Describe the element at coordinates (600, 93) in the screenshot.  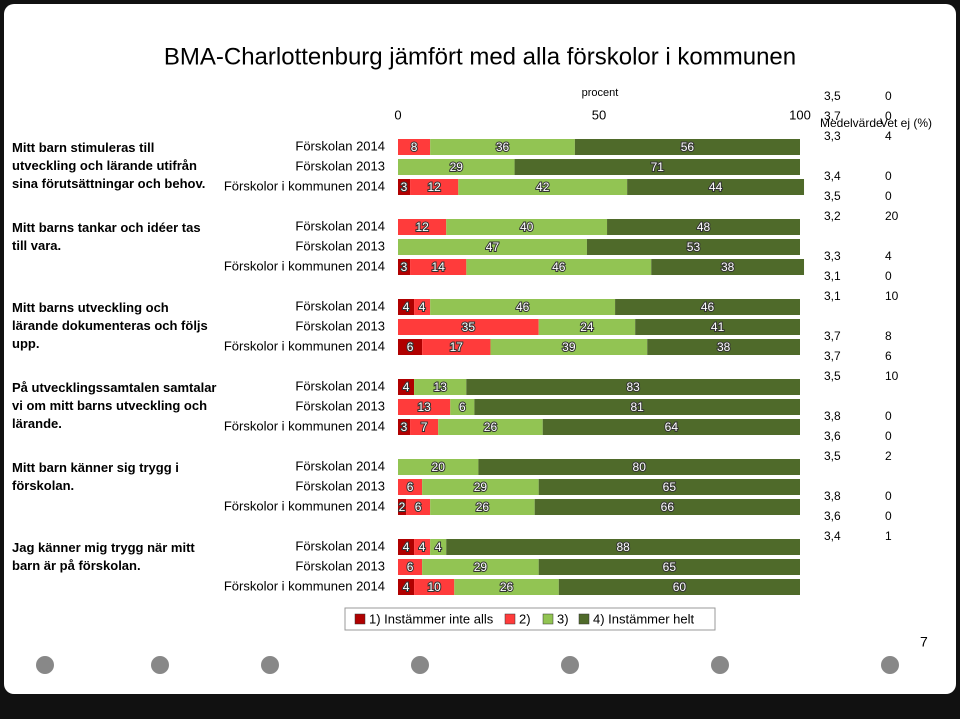
I see `x-axis-label: procent` at that location.